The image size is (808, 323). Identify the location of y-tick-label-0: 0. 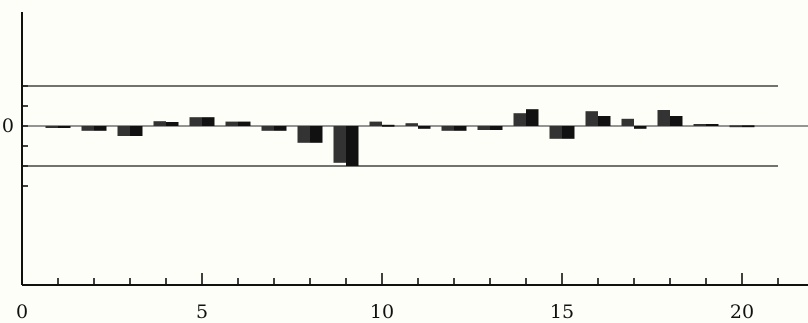
(8, 126).